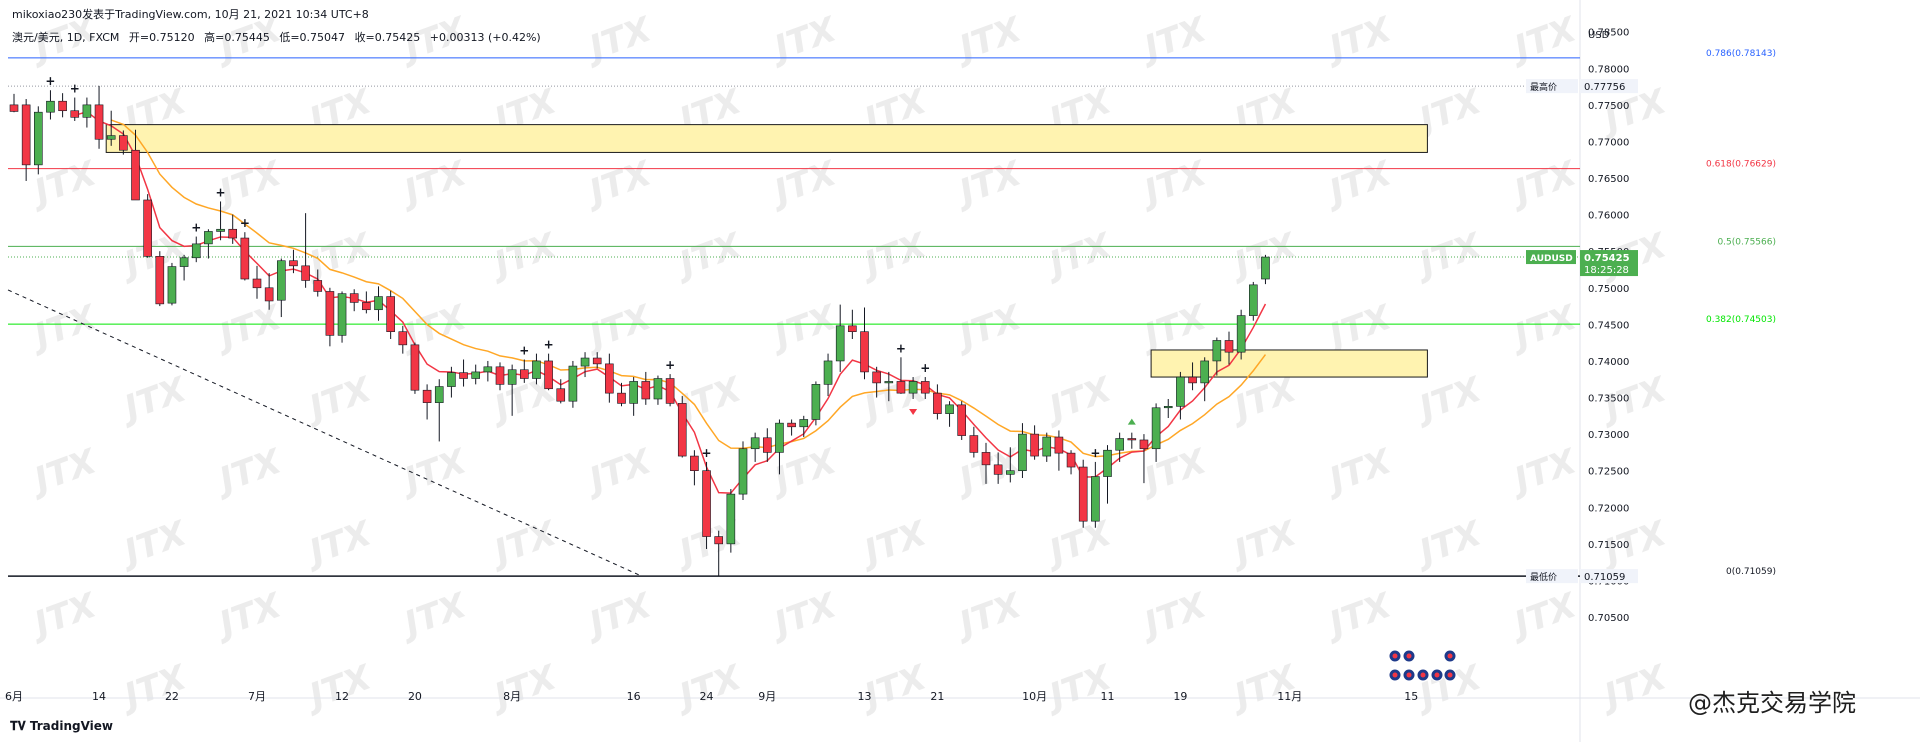 The width and height of the screenshot is (1920, 742). What do you see at coordinates (61, 726) in the screenshot?
I see `tradingview-logo: 𝐓𝐕 TradingView` at bounding box center [61, 726].